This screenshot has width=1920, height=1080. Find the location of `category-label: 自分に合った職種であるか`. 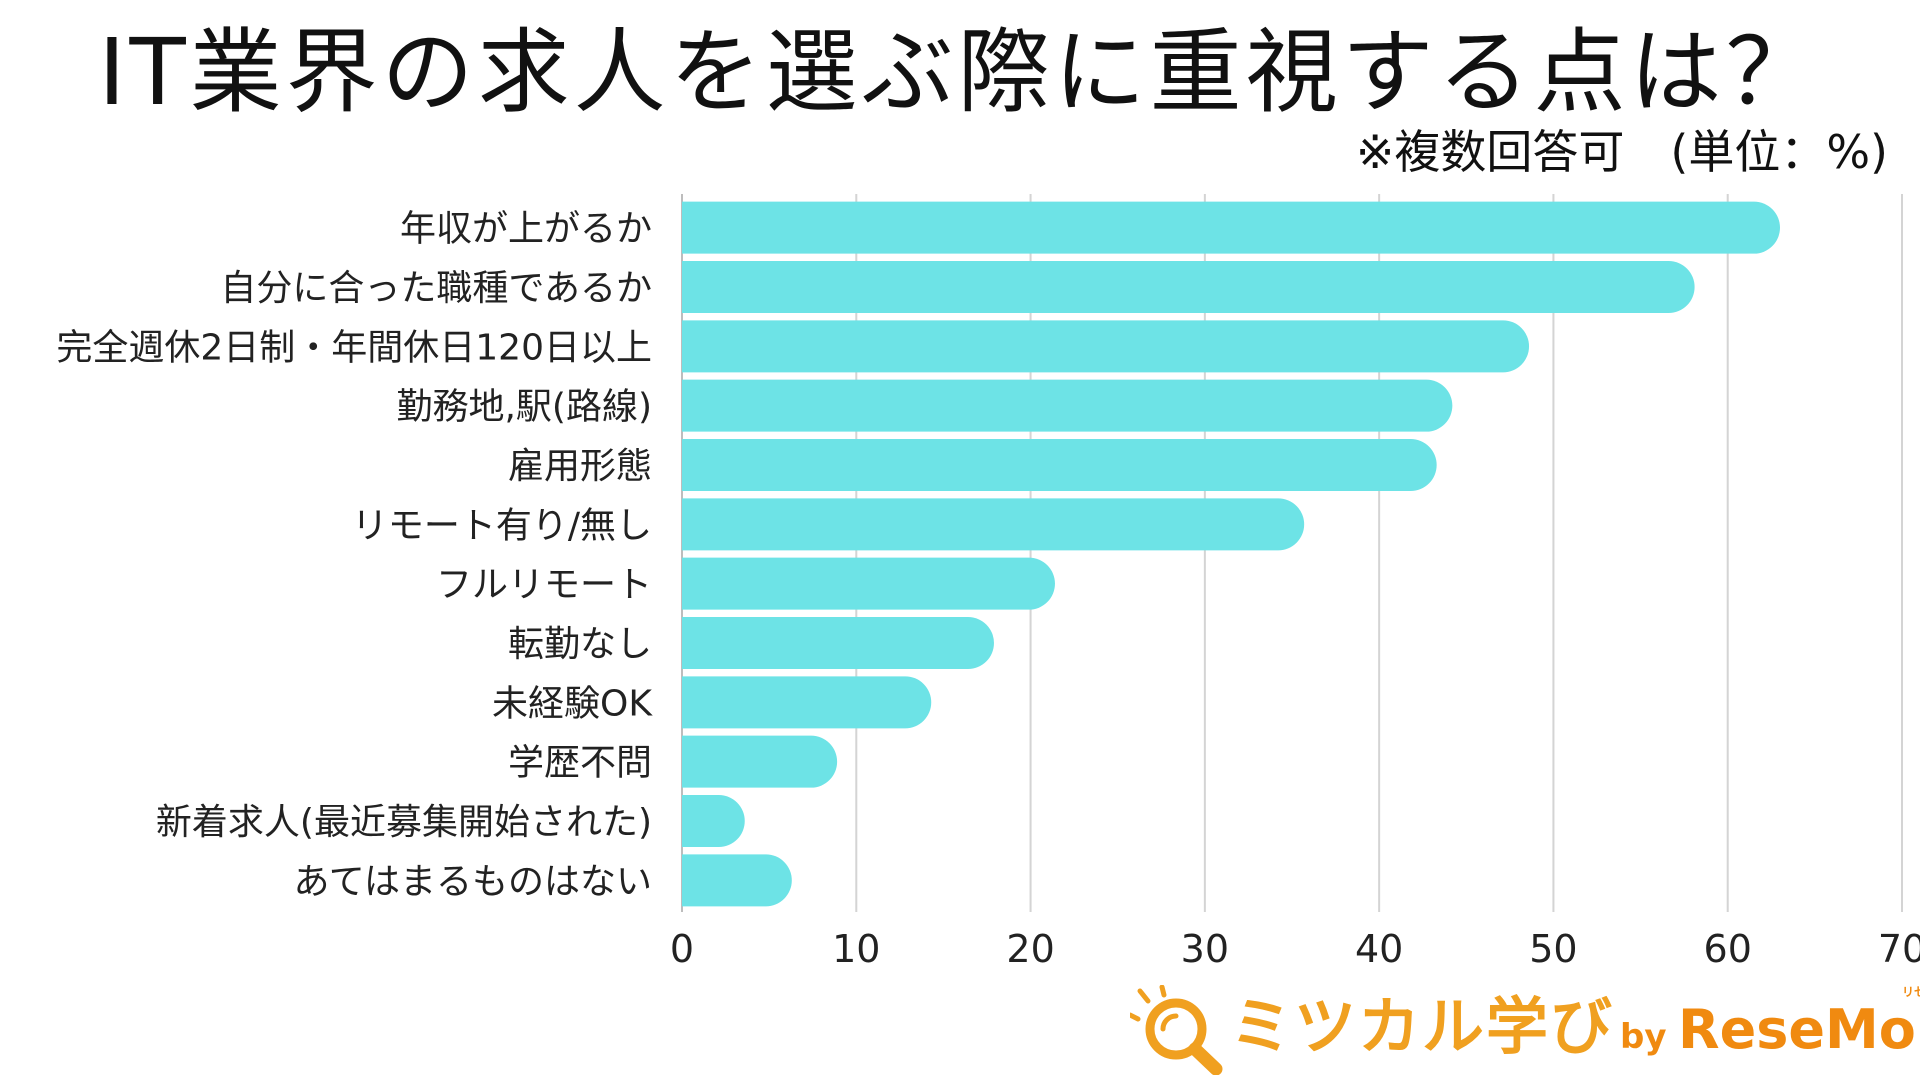

category-label: 自分に合った職種であるか is located at coordinates (436, 288).